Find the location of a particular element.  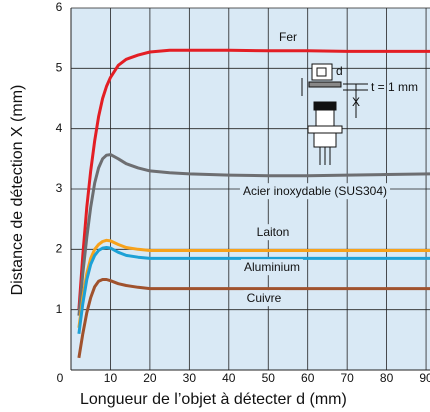

y-tick-label: 2 is located at coordinates (59, 249).